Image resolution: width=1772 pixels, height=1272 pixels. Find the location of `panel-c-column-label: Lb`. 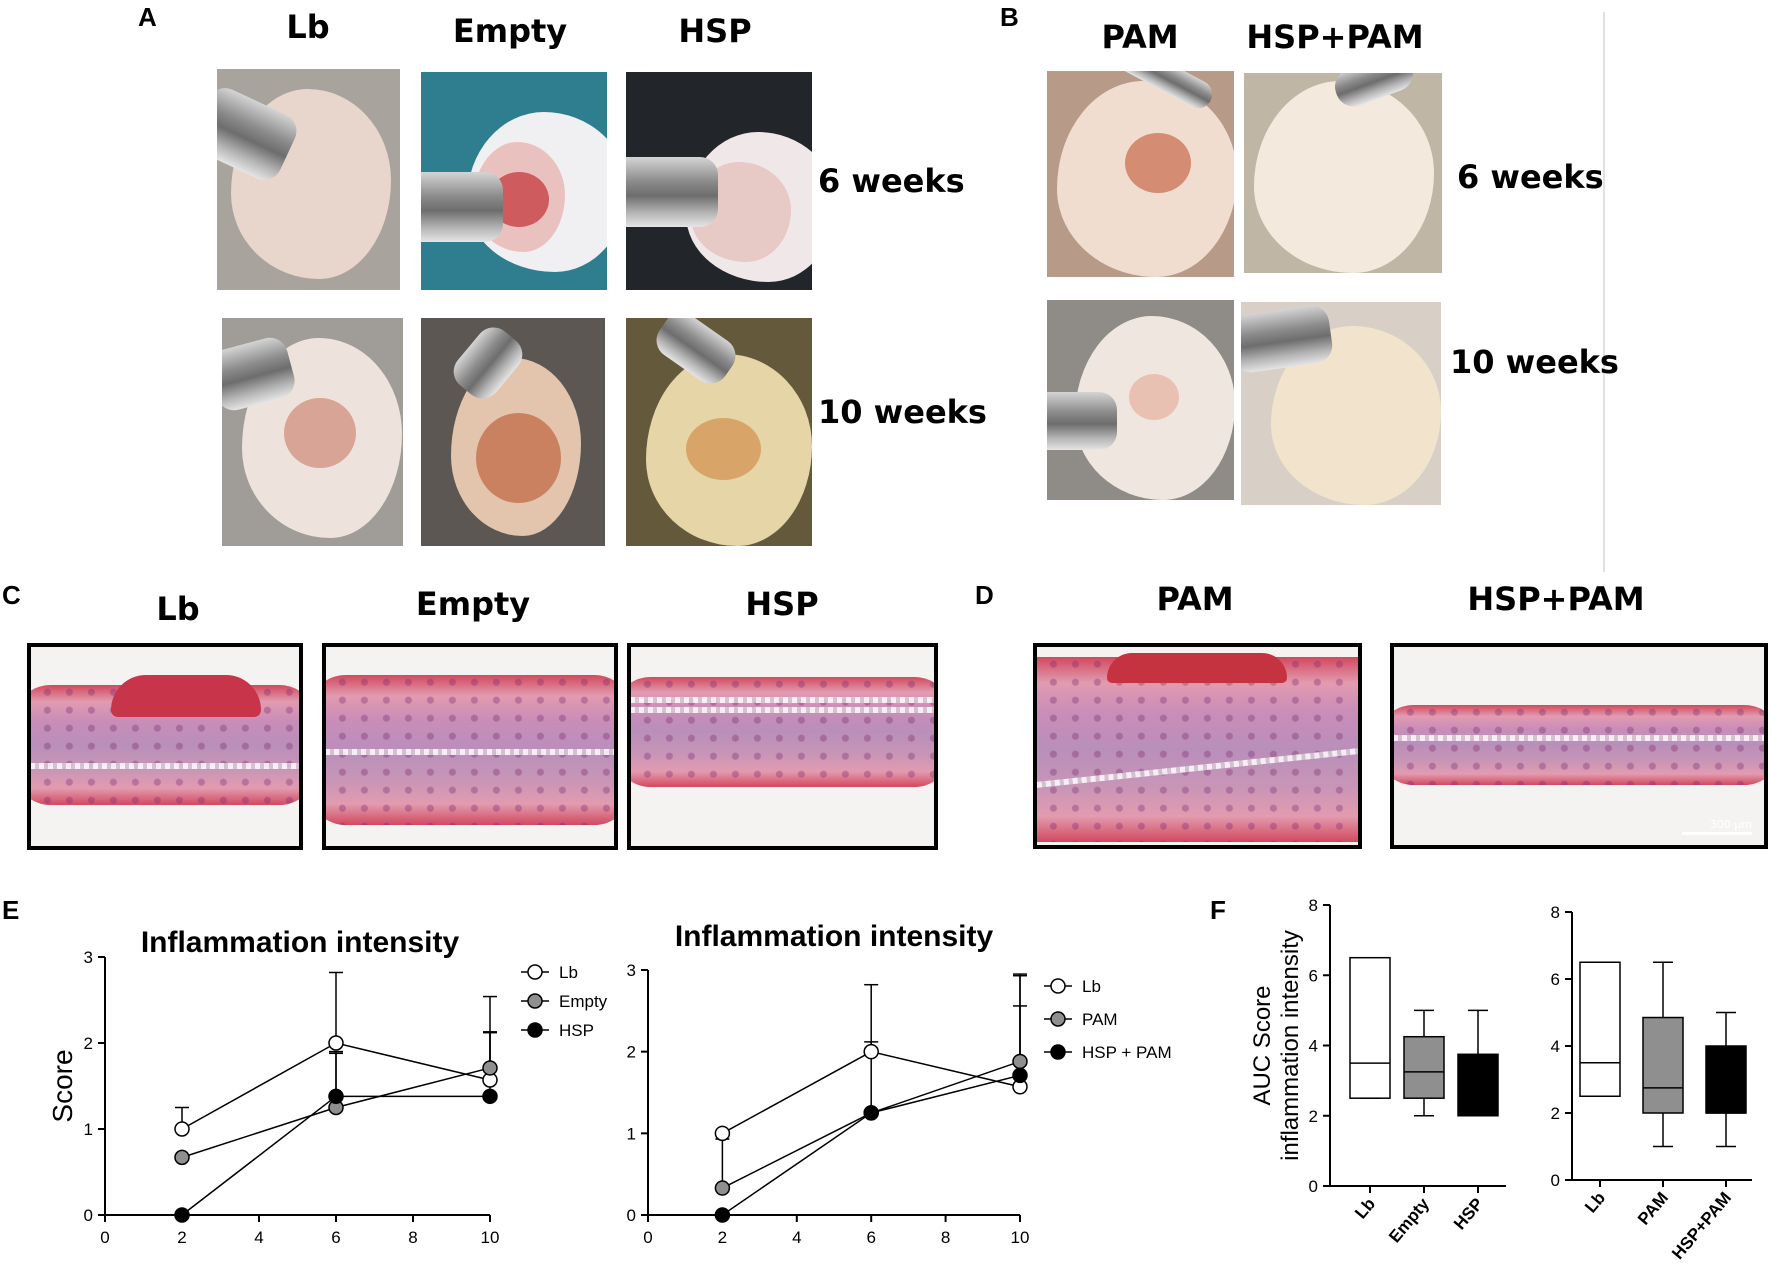

panel-c-column-label: Lb is located at coordinates (178, 609).